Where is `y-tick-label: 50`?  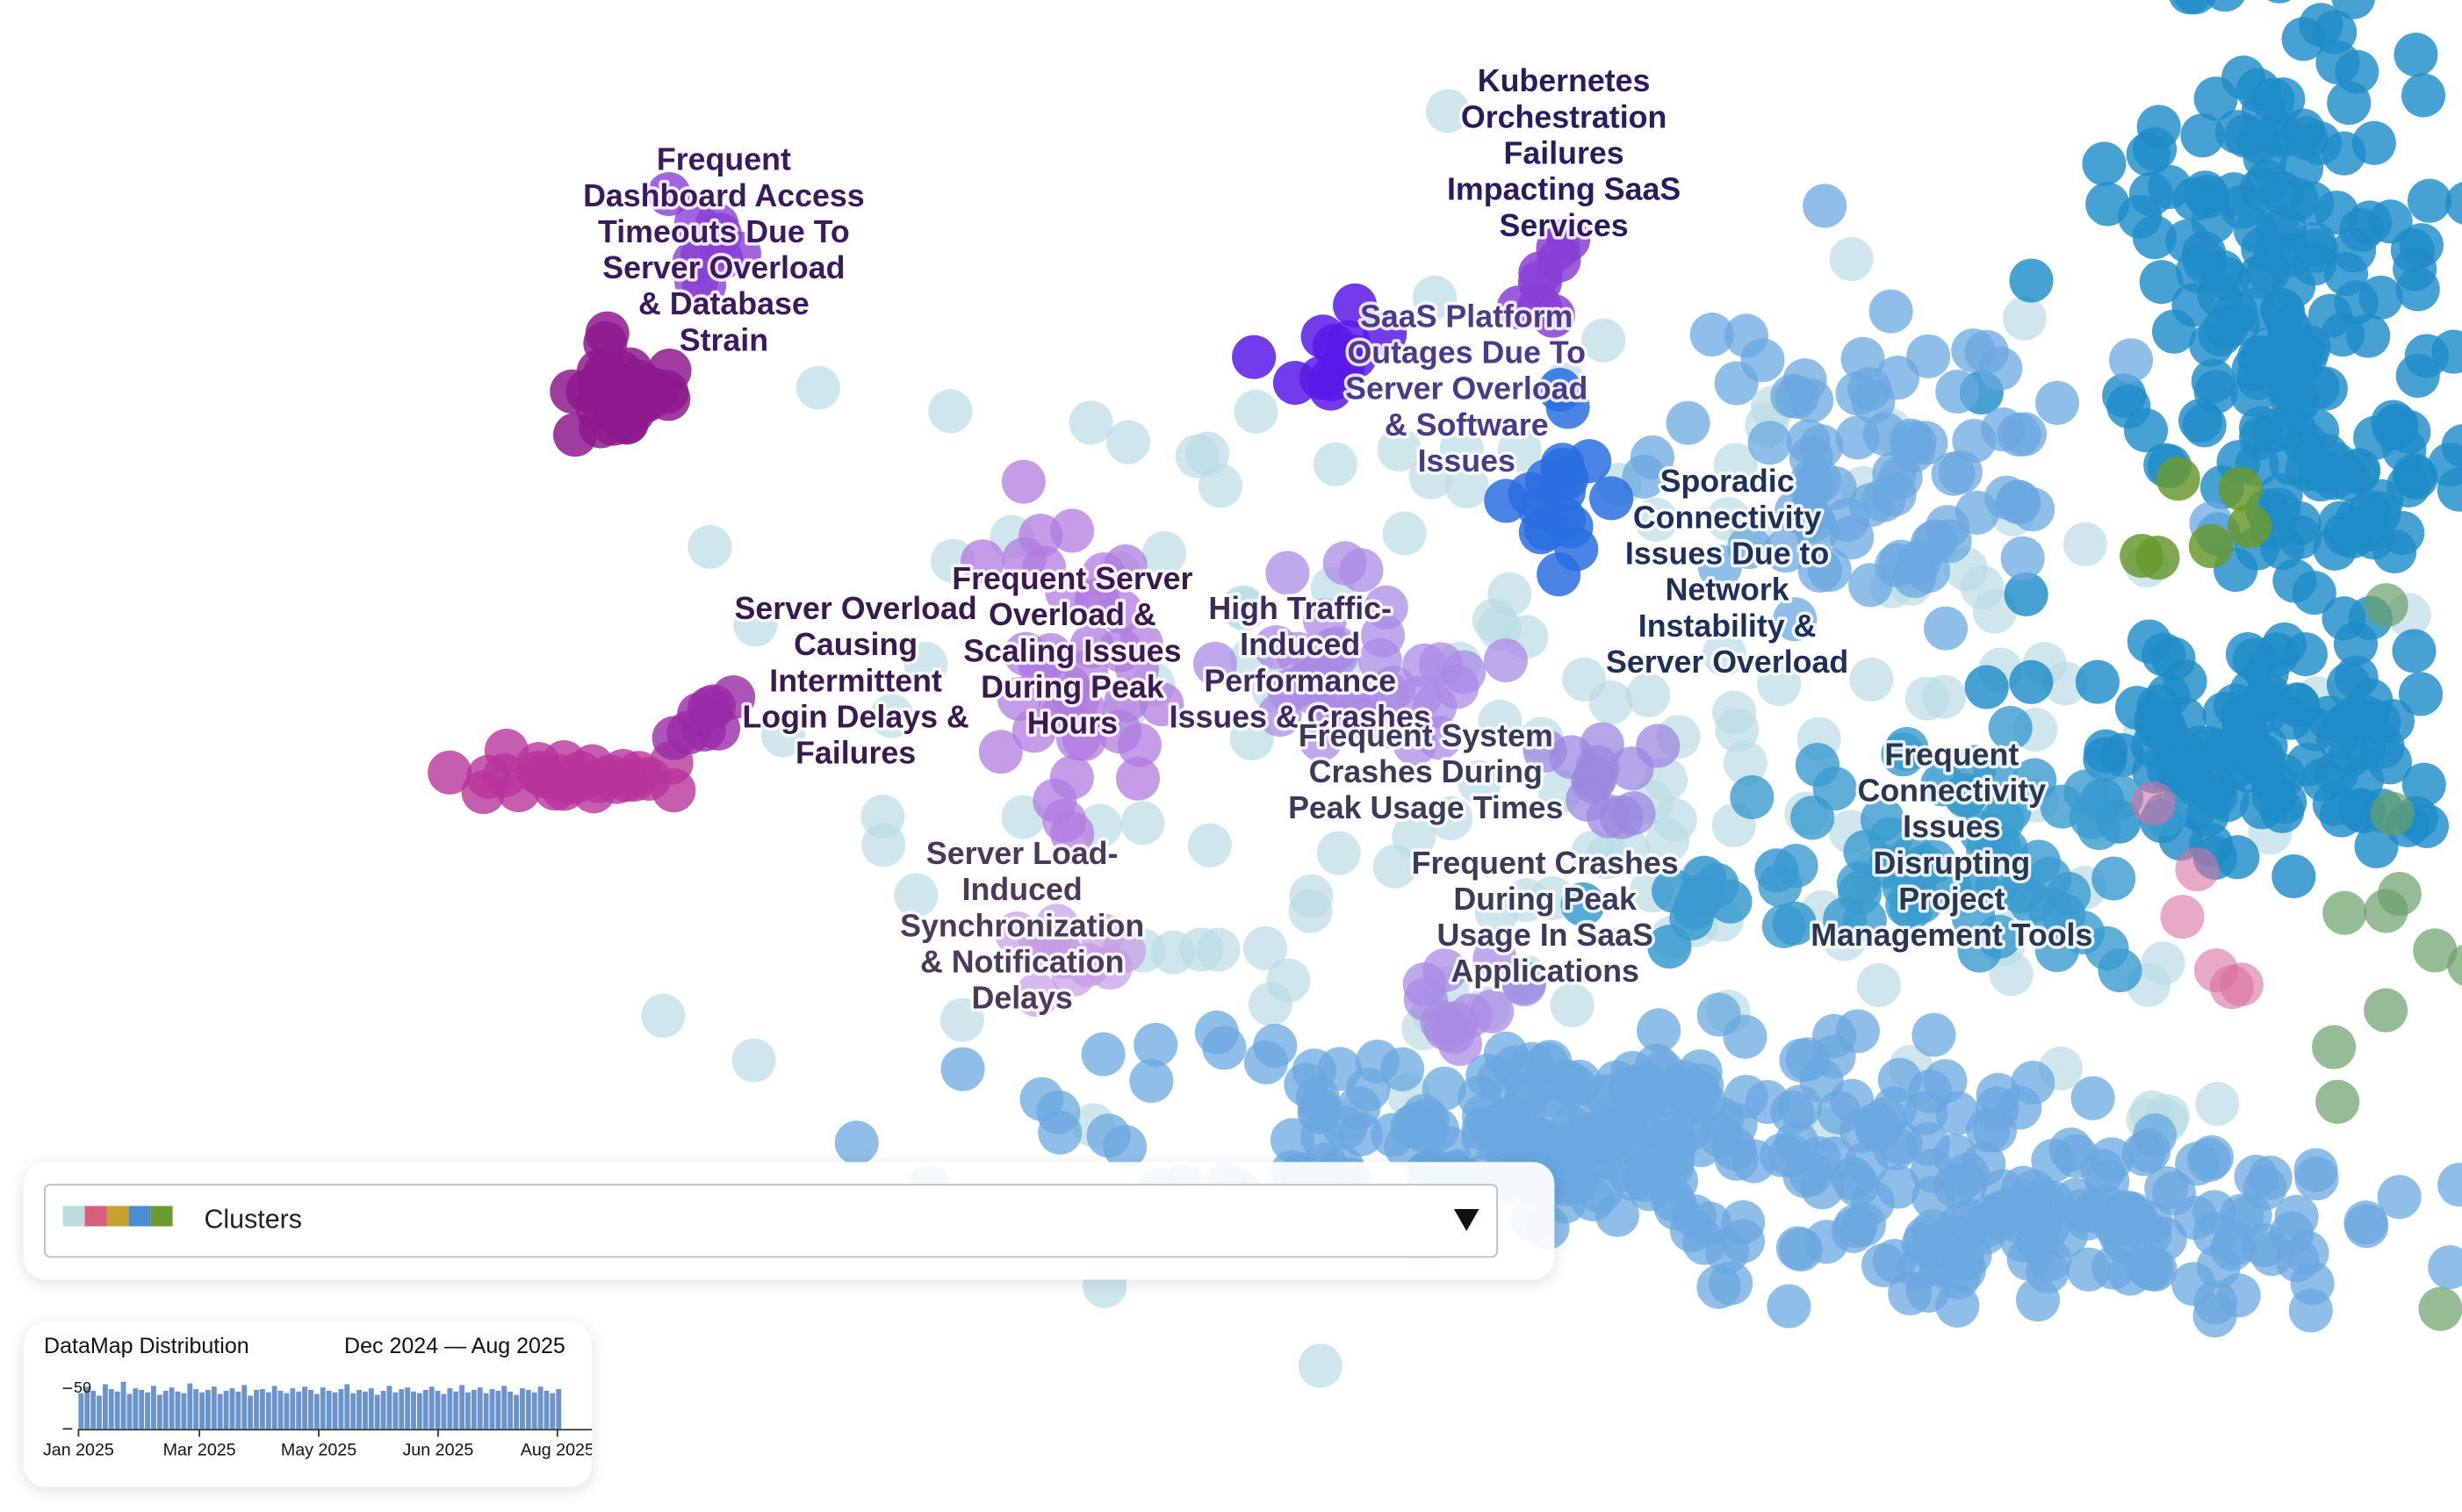 y-tick-label: 50 is located at coordinates (82, 1387).